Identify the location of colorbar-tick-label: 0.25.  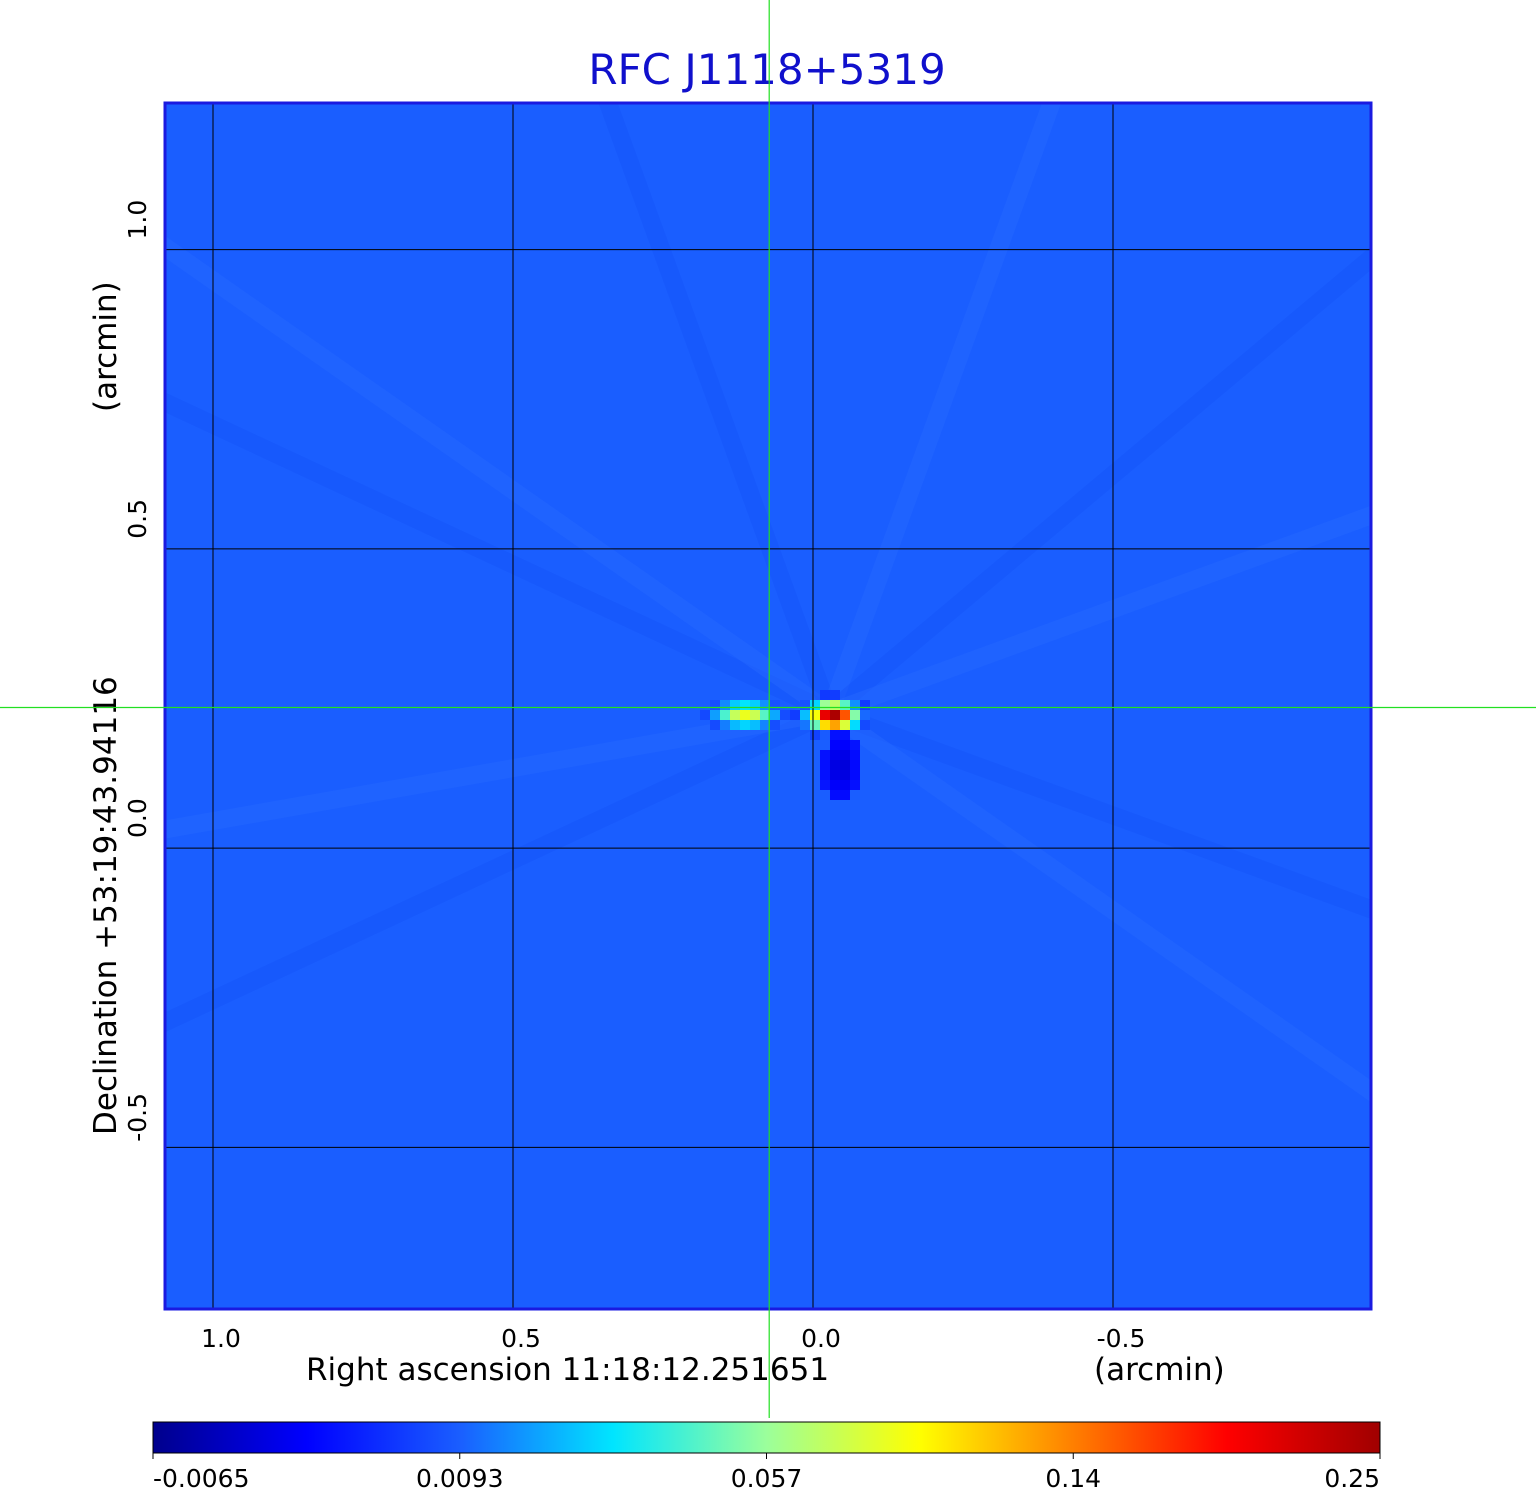
(1352, 1478).